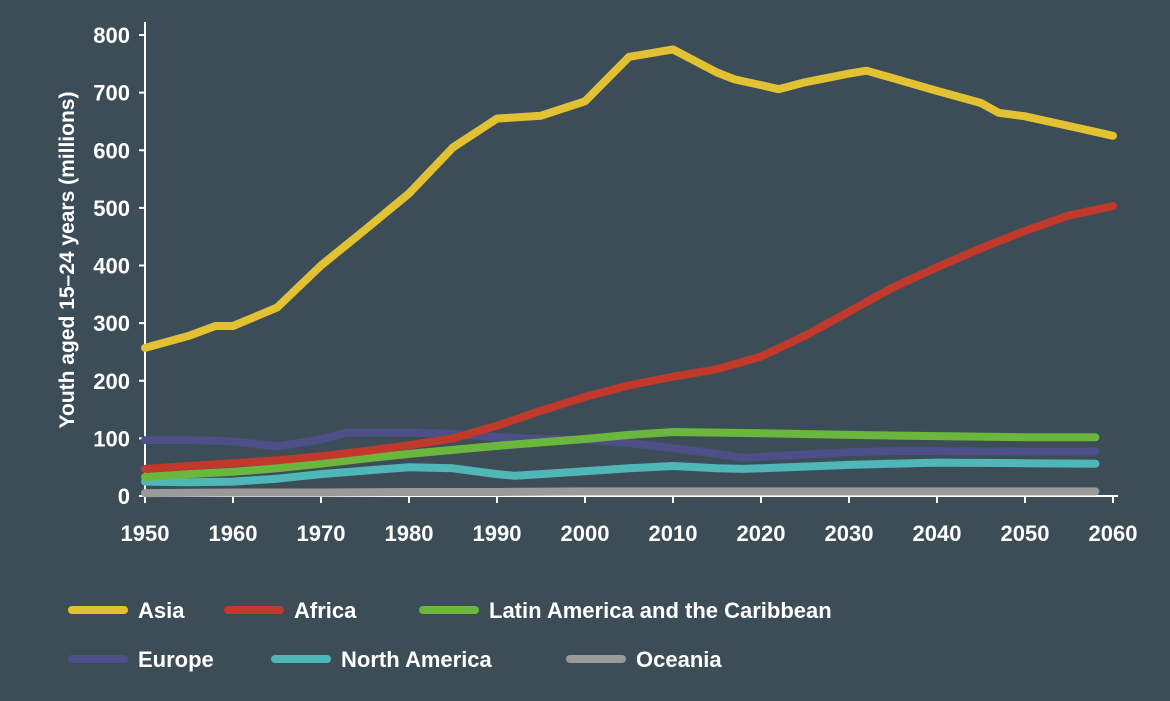  What do you see at coordinates (620, 445) in the screenshot?
I see `series-line-europe` at bounding box center [620, 445].